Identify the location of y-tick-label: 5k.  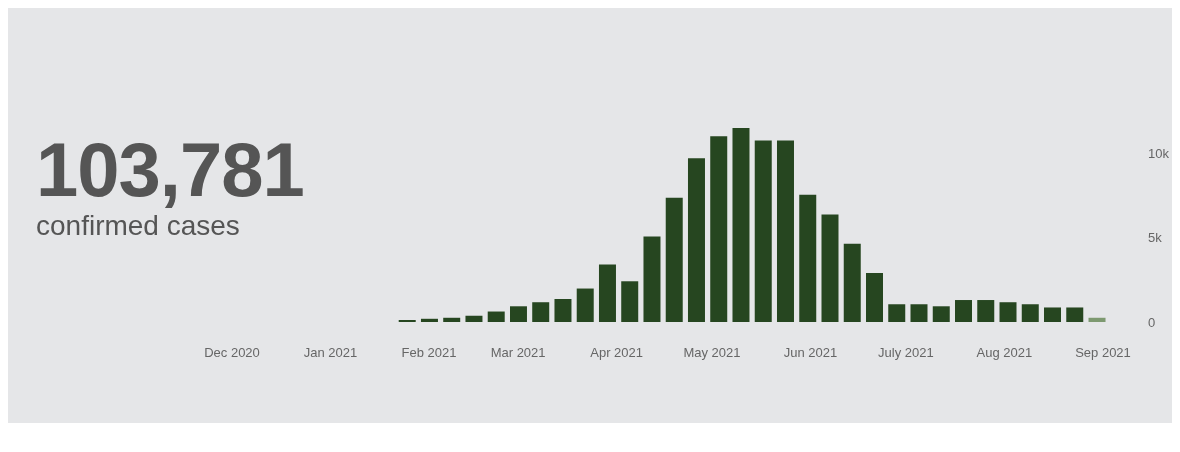
(1155, 238).